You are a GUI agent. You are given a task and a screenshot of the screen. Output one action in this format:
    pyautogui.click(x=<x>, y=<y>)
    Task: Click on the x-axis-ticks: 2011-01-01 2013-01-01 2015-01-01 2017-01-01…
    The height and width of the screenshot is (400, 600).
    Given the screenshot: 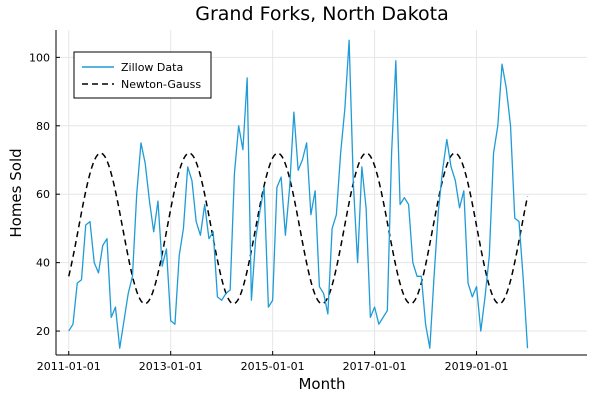 What is the action you would take?
    pyautogui.click(x=273, y=362)
    